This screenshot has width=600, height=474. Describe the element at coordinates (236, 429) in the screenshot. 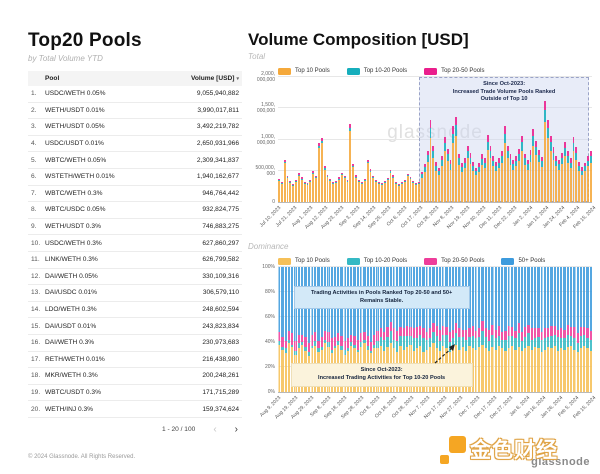

I see `next-page-button: ›` at that location.